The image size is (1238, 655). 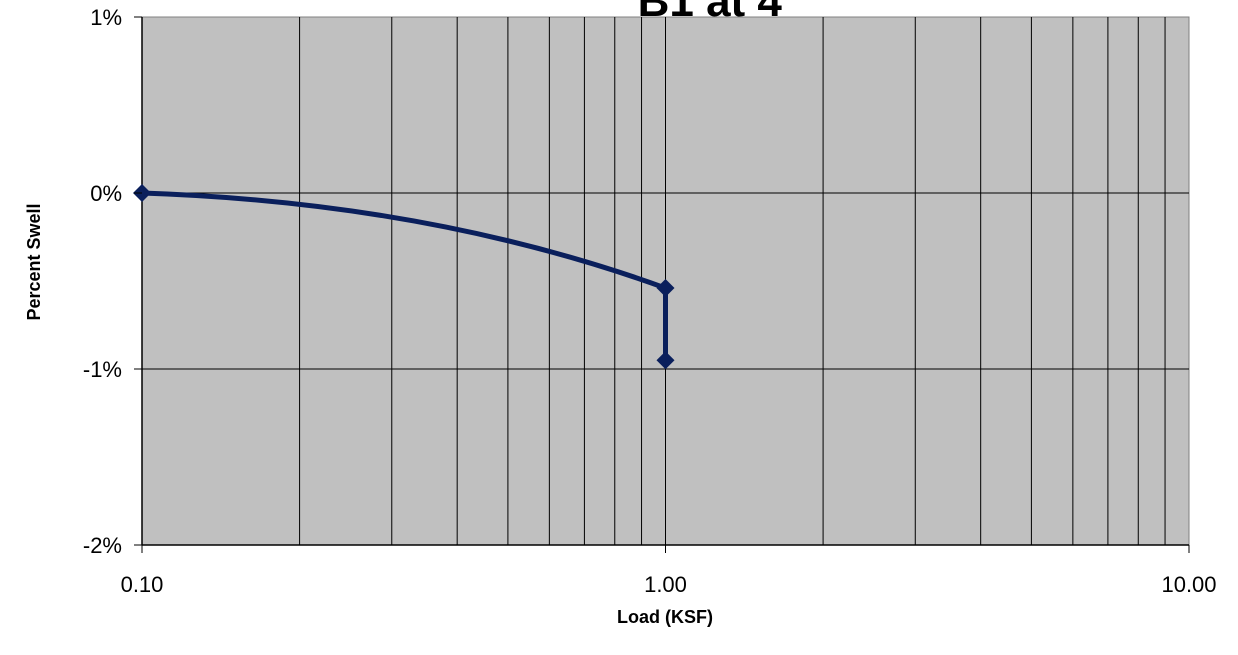 I want to click on y-tick-label: -2%, so click(x=102, y=545).